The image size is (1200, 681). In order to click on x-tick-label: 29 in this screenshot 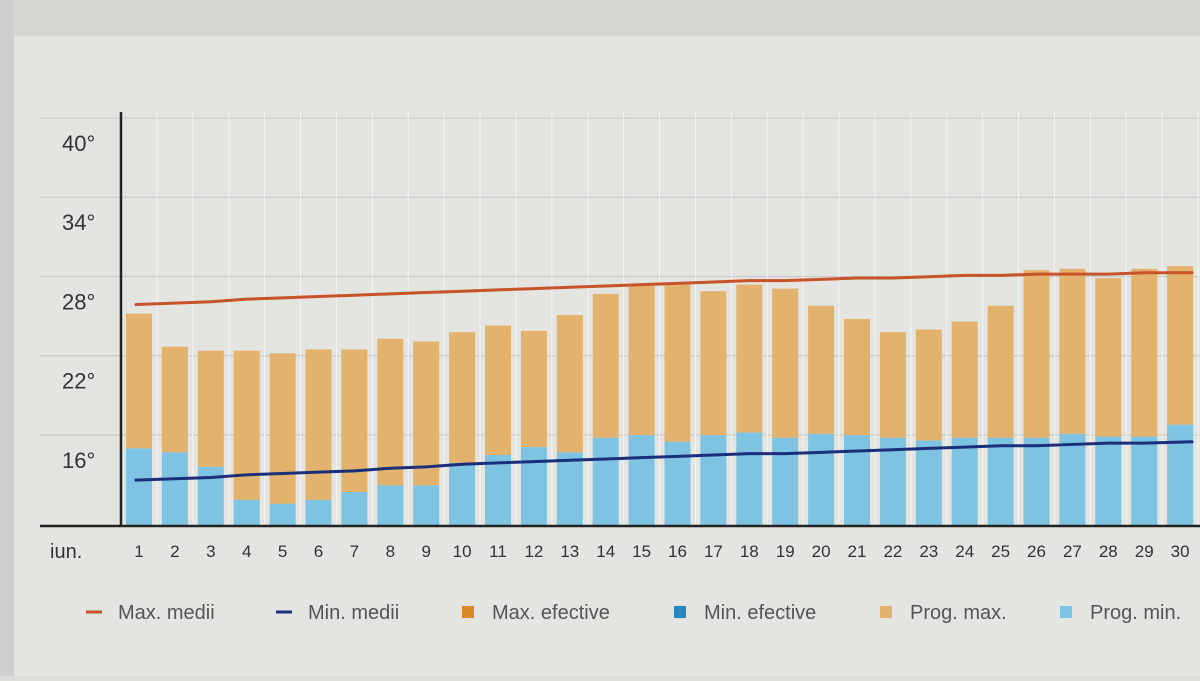, I will do `click(1144, 551)`.